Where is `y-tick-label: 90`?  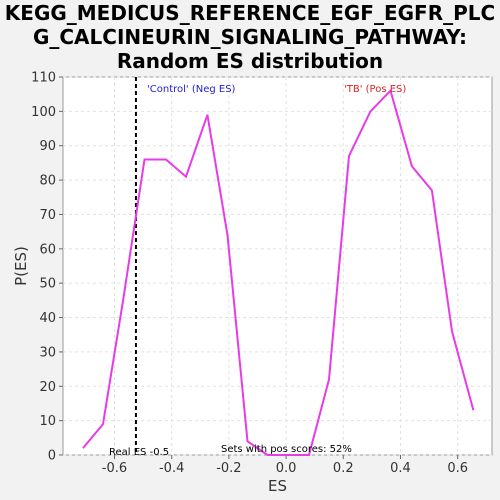
y-tick-label: 90 is located at coordinates (47, 146).